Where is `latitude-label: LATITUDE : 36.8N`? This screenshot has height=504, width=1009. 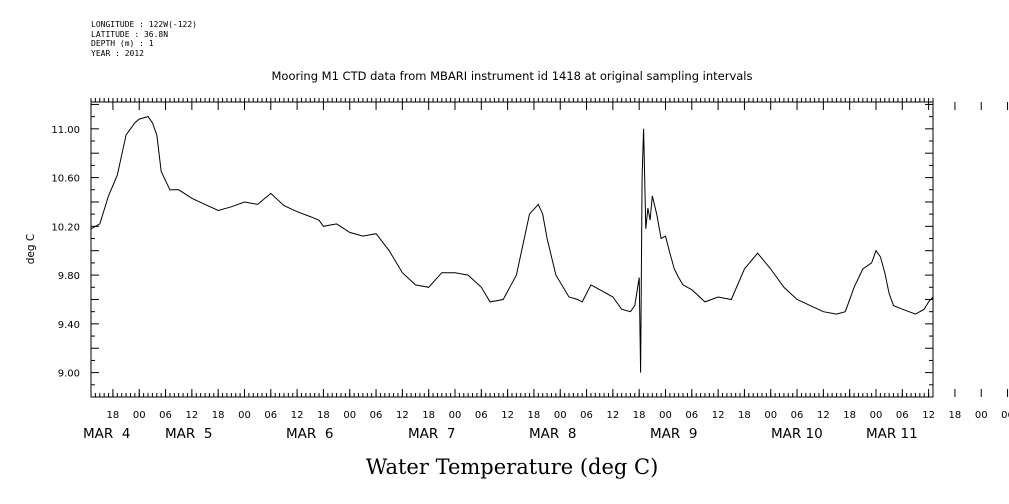 latitude-label: LATITUDE : 36.8N is located at coordinates (130, 34).